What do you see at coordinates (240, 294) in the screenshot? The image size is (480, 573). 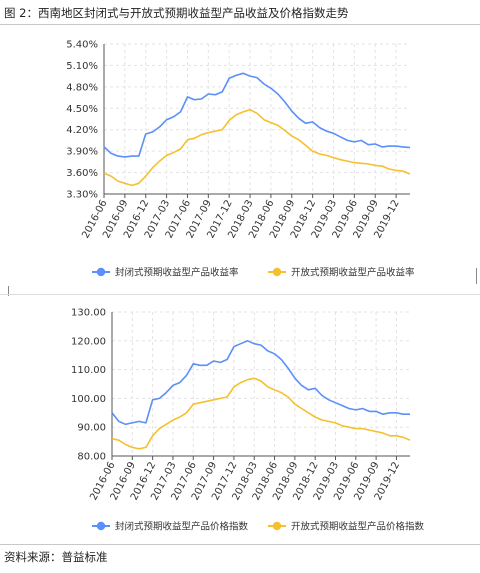 I see `panel-divider` at bounding box center [240, 294].